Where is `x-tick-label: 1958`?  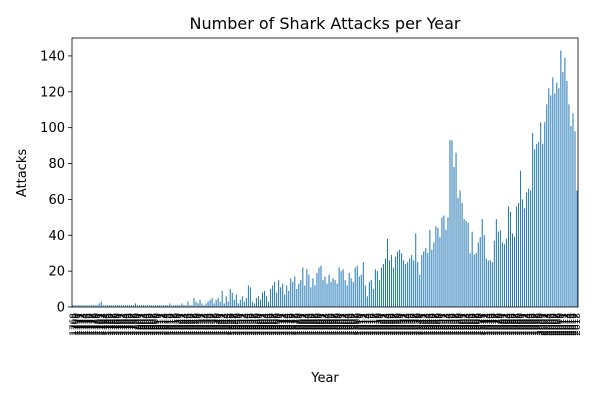 x-tick-label: 1958 is located at coordinates (457, 324).